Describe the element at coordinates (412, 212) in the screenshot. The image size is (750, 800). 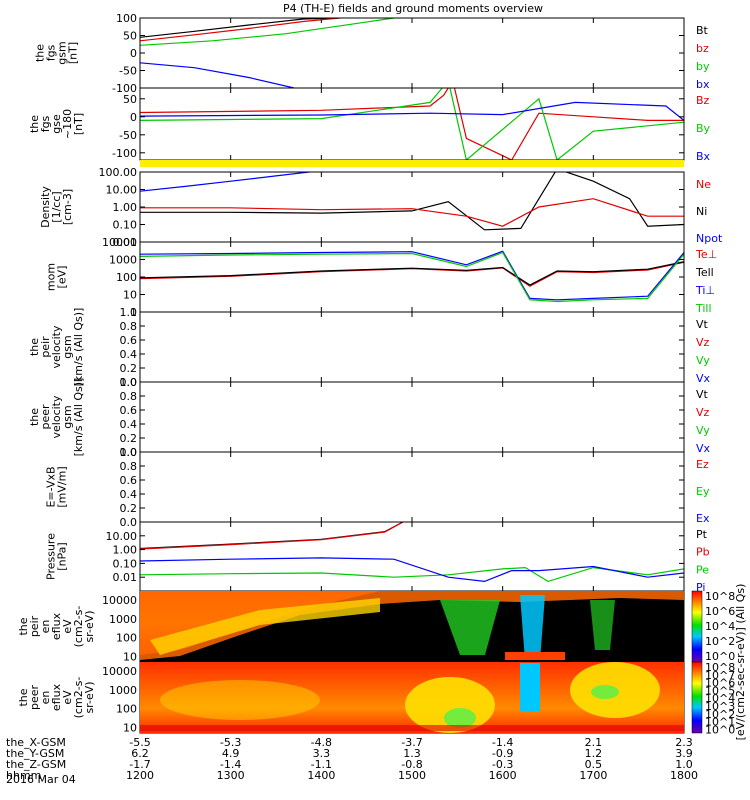
I see `series-line-Ne` at that location.